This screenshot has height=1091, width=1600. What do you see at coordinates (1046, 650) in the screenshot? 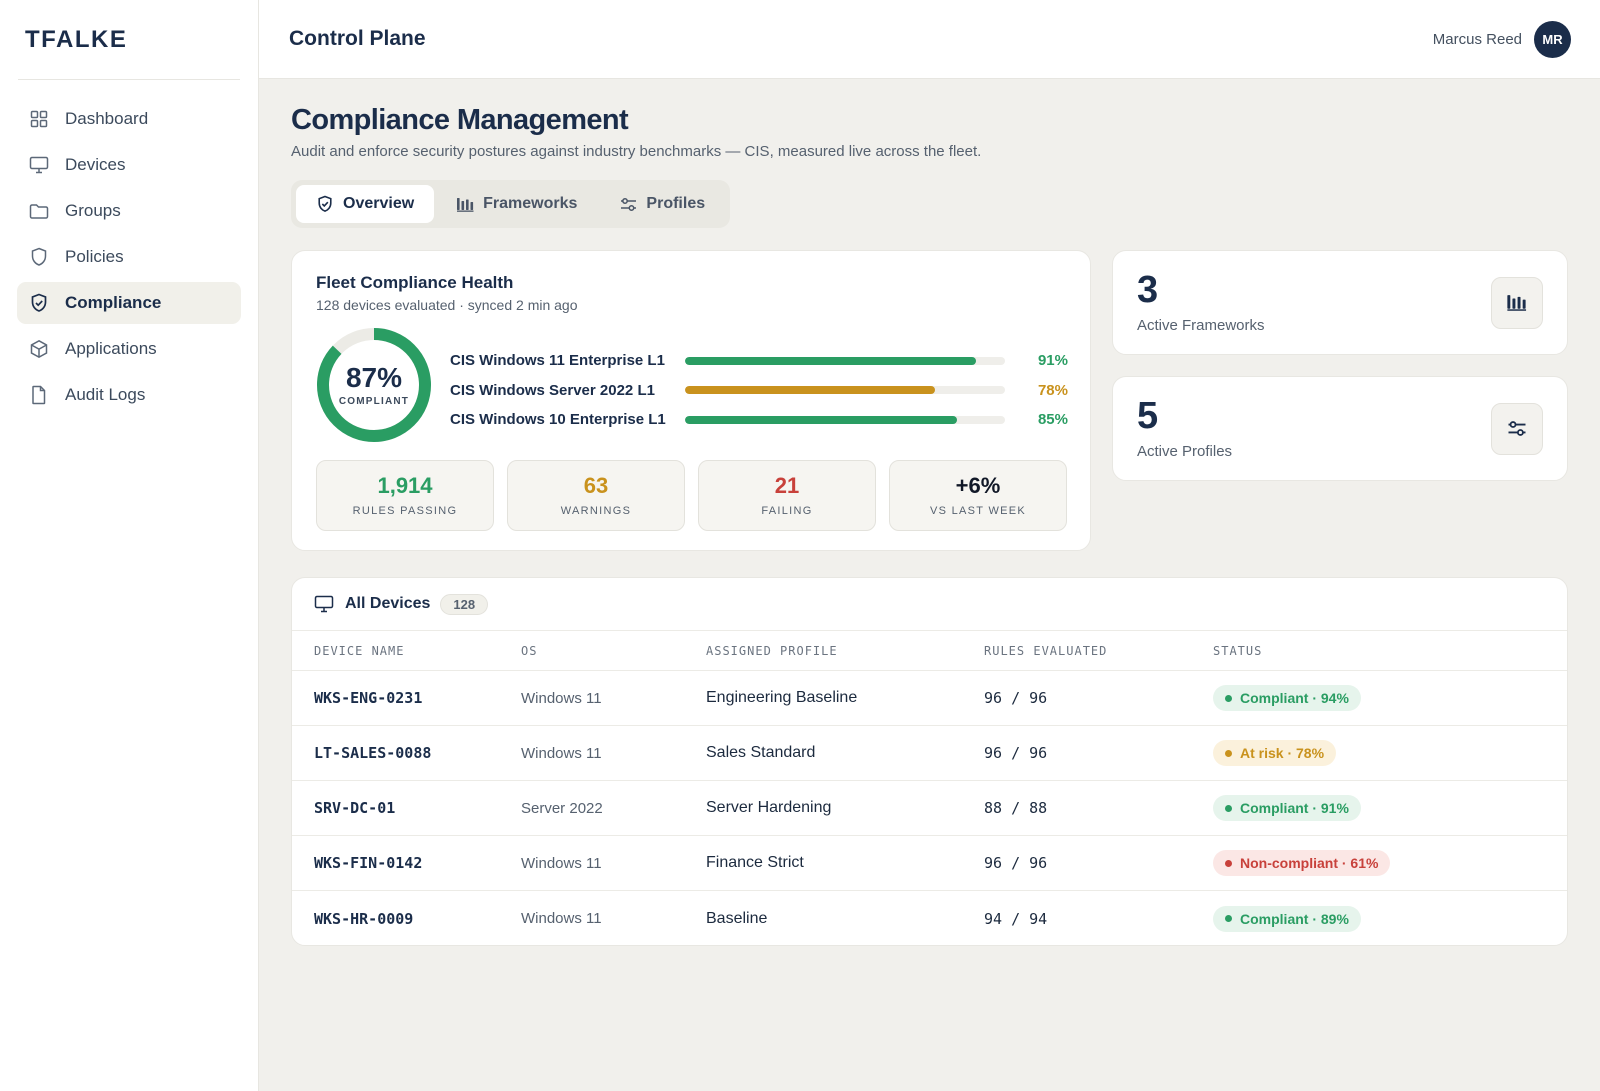
I see `column-header: RULES EVALUATED` at bounding box center [1046, 650].